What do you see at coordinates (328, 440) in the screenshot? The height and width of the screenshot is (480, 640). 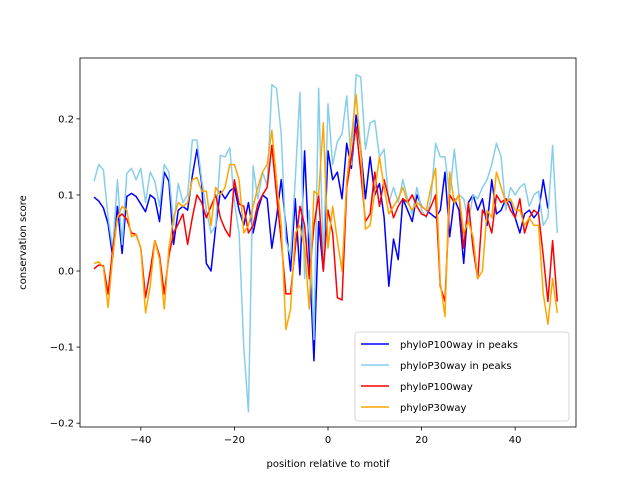 I see `x-tick-label: 0` at bounding box center [328, 440].